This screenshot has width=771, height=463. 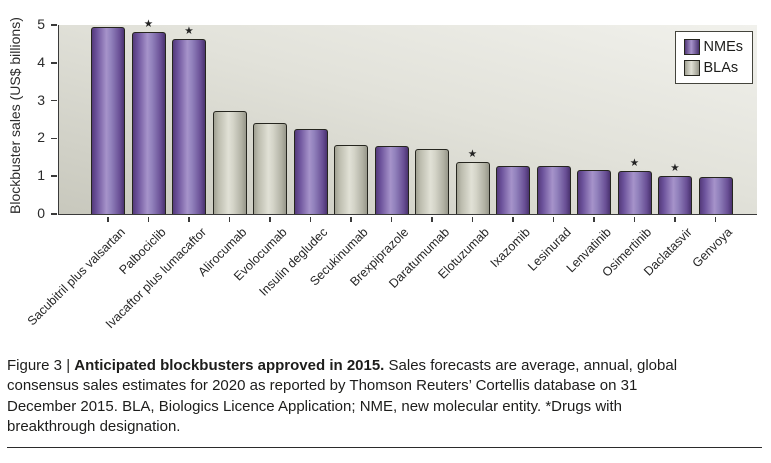 I want to click on bar-slot: Brexpiprazole, so click(x=379, y=157).